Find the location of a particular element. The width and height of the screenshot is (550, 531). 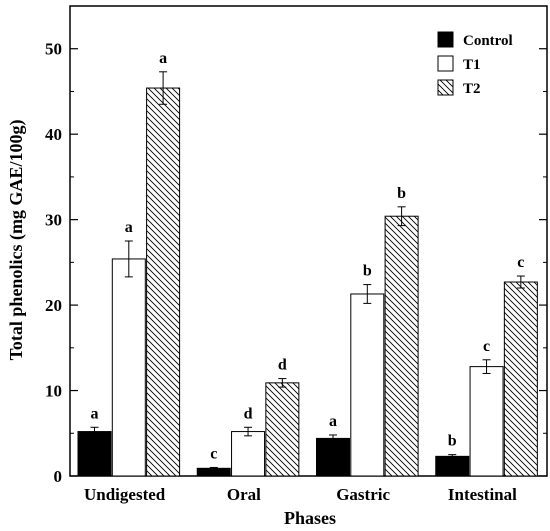

legend-swatch-t1 is located at coordinates (445, 63).